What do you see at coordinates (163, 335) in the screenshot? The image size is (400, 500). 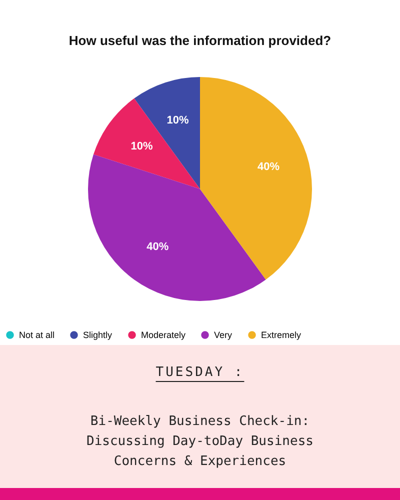 I see `legend-label: Moderately` at bounding box center [163, 335].